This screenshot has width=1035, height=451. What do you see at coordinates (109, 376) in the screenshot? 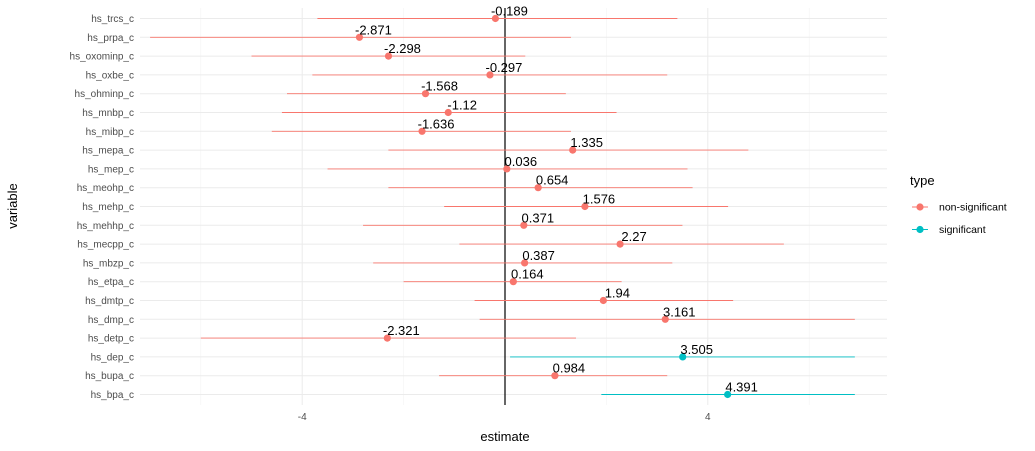
I see `y-tick-label: hs_bupa_c` at bounding box center [109, 376].